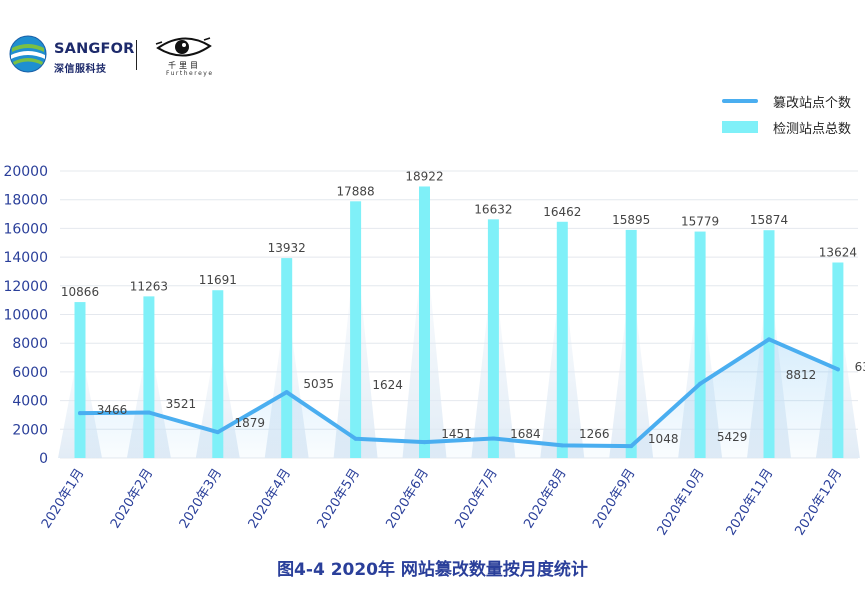  What do you see at coordinates (681, 502) in the screenshot?
I see `x-tick-label: 2020年10月` at bounding box center [681, 502].